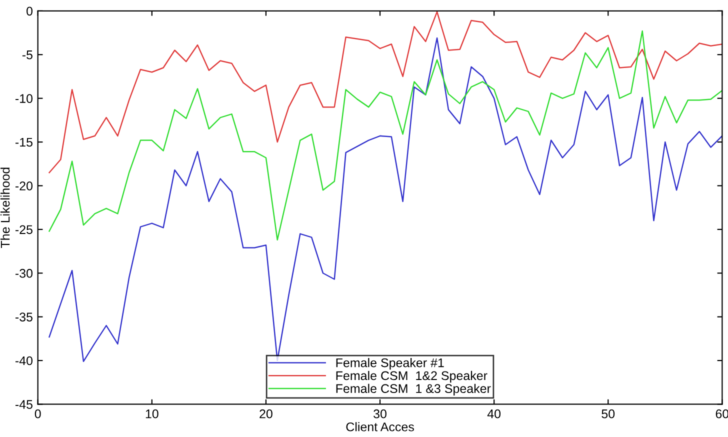 The width and height of the screenshot is (728, 437). I want to click on x-tick-label: 30, so click(380, 413).